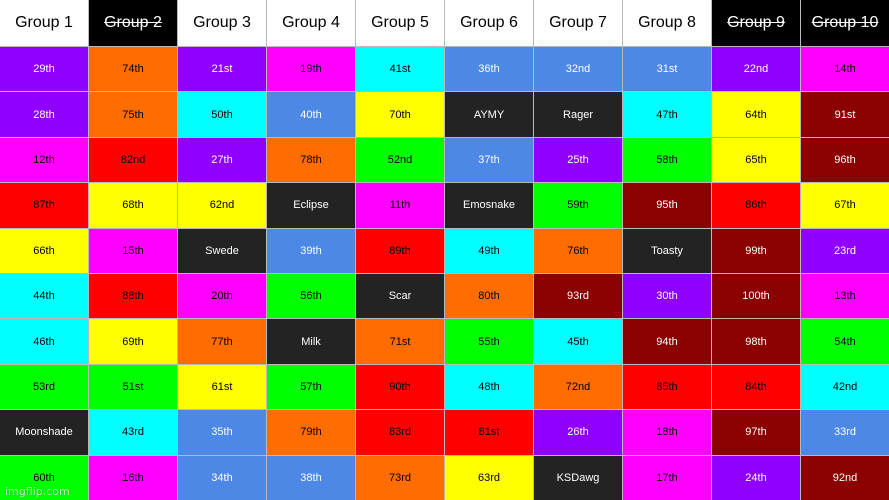 Image resolution: width=889 pixels, height=500 pixels. Describe the element at coordinates (845, 432) in the screenshot. I see `grid-cell: 33rd` at that location.